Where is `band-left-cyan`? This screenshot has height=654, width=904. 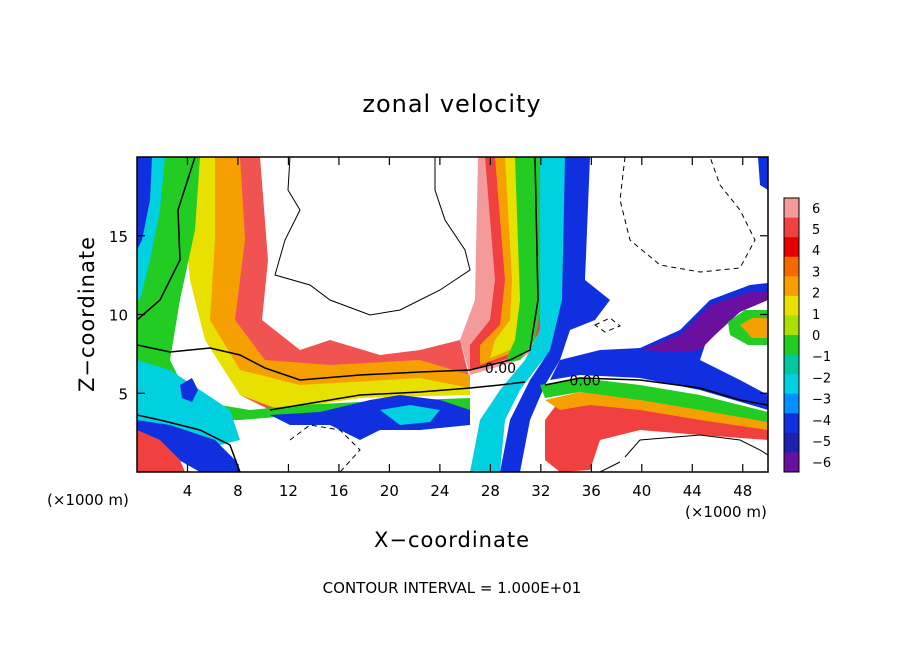
band-left-cyan is located at coordinates (188, 303).